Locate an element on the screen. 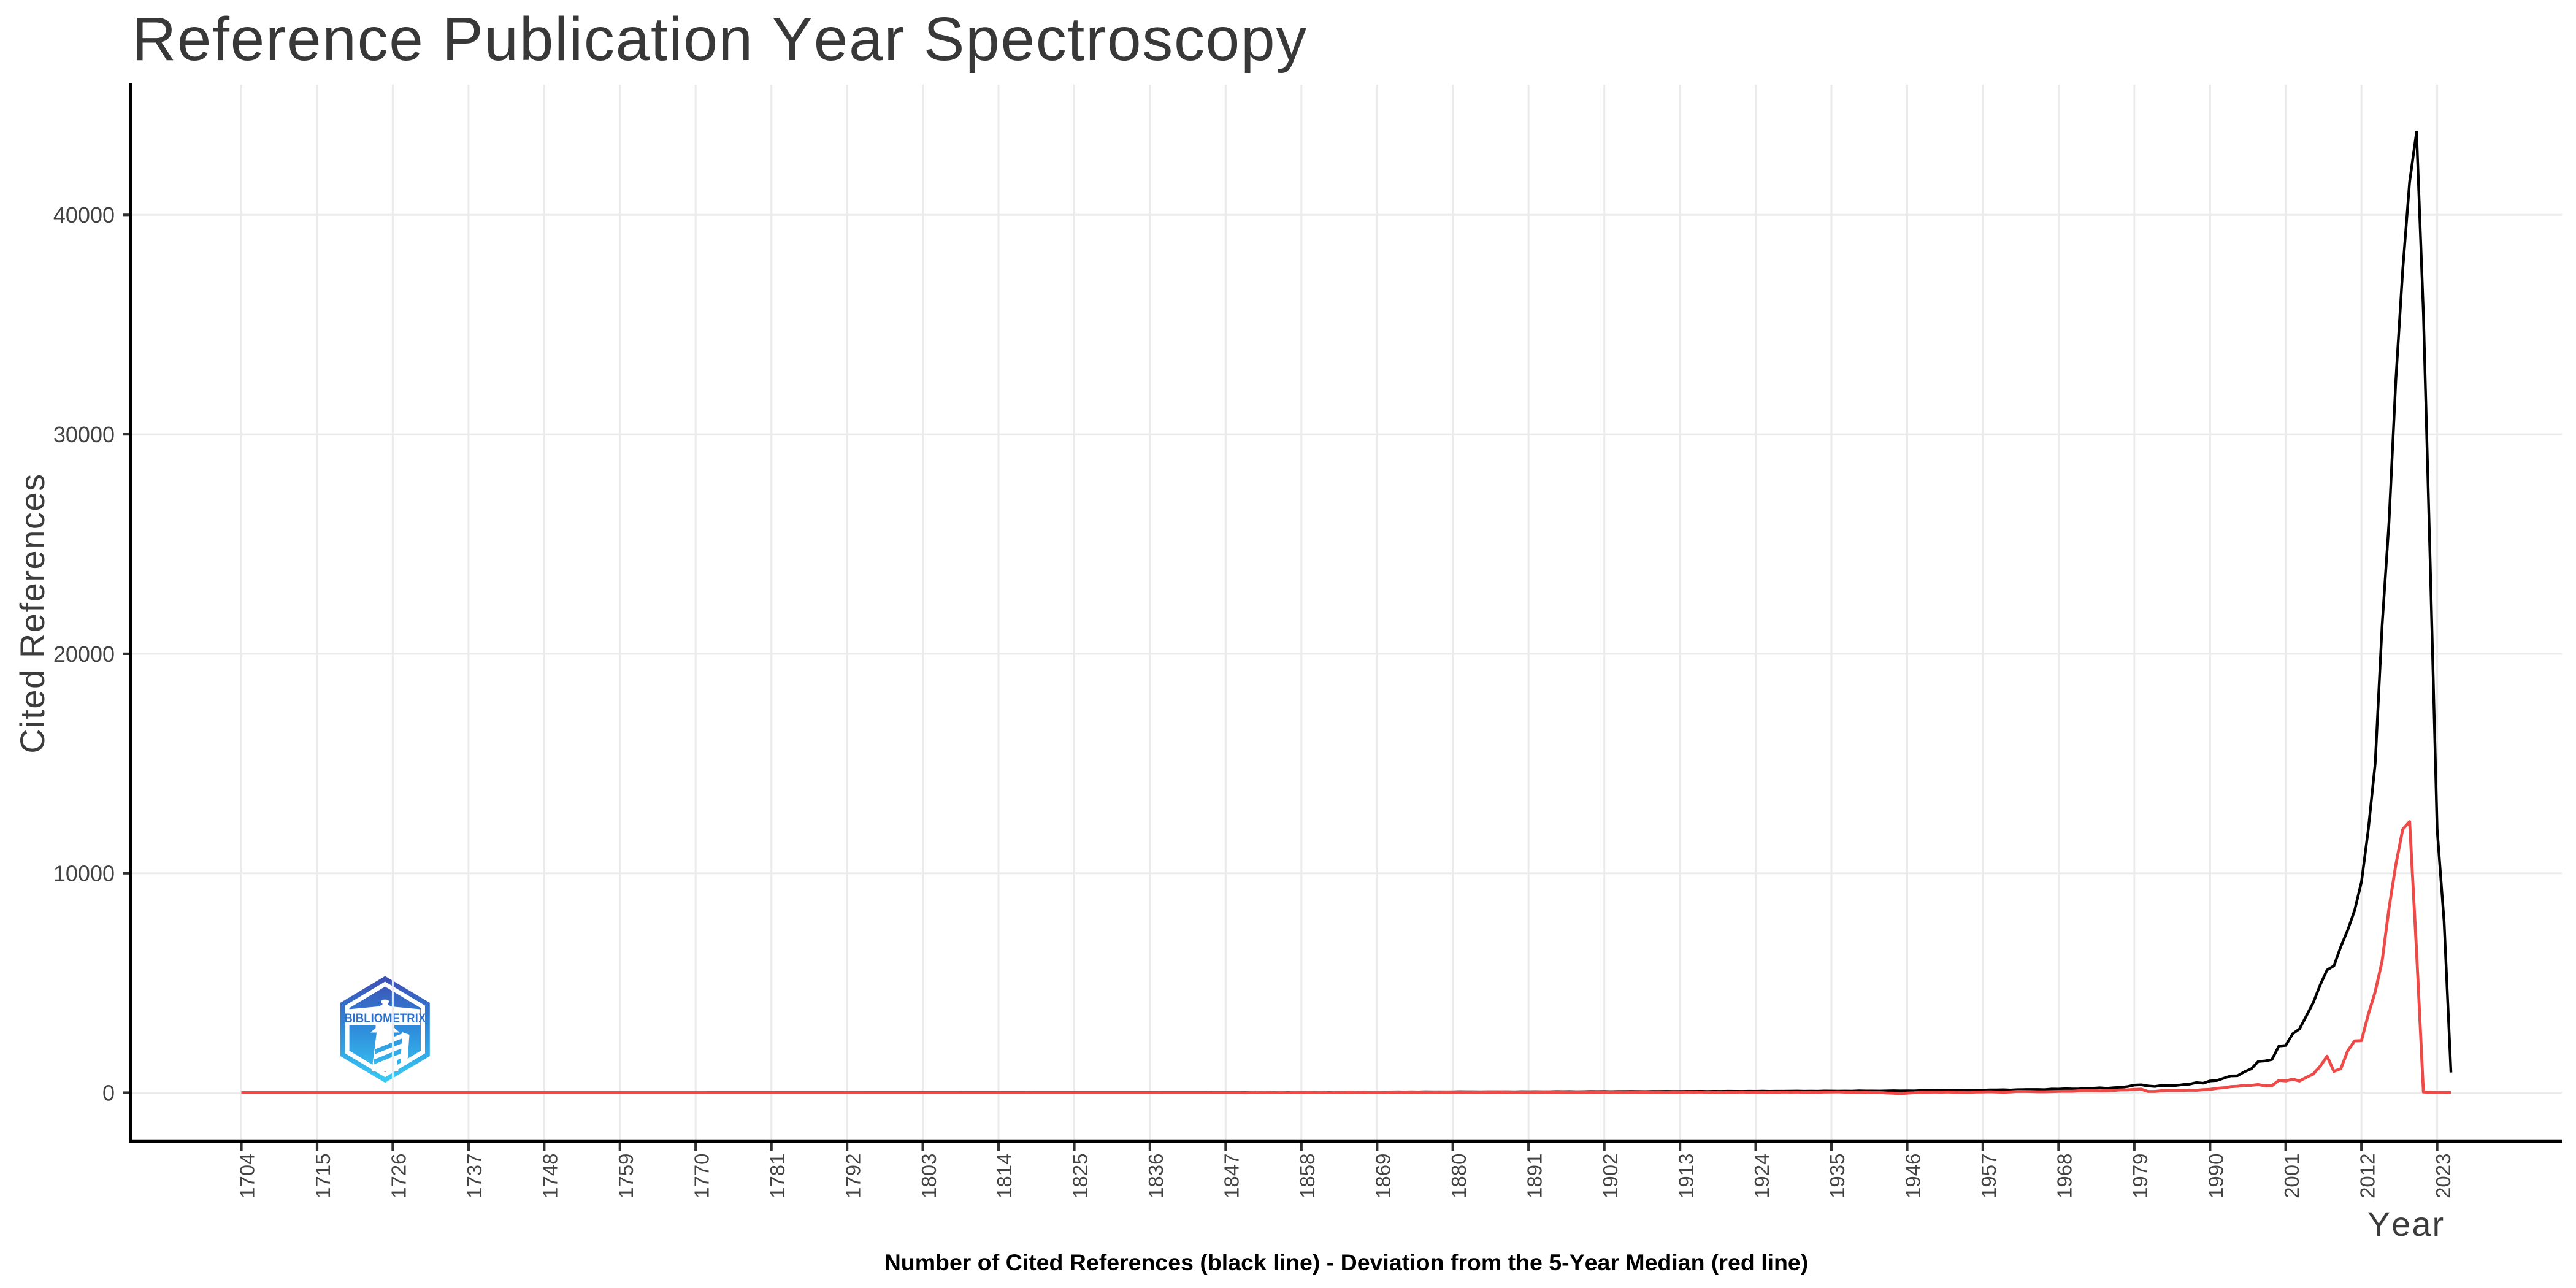 The image size is (2576, 1288). svg-text: BIBLIOMETRIX is located at coordinates (385, 1018).